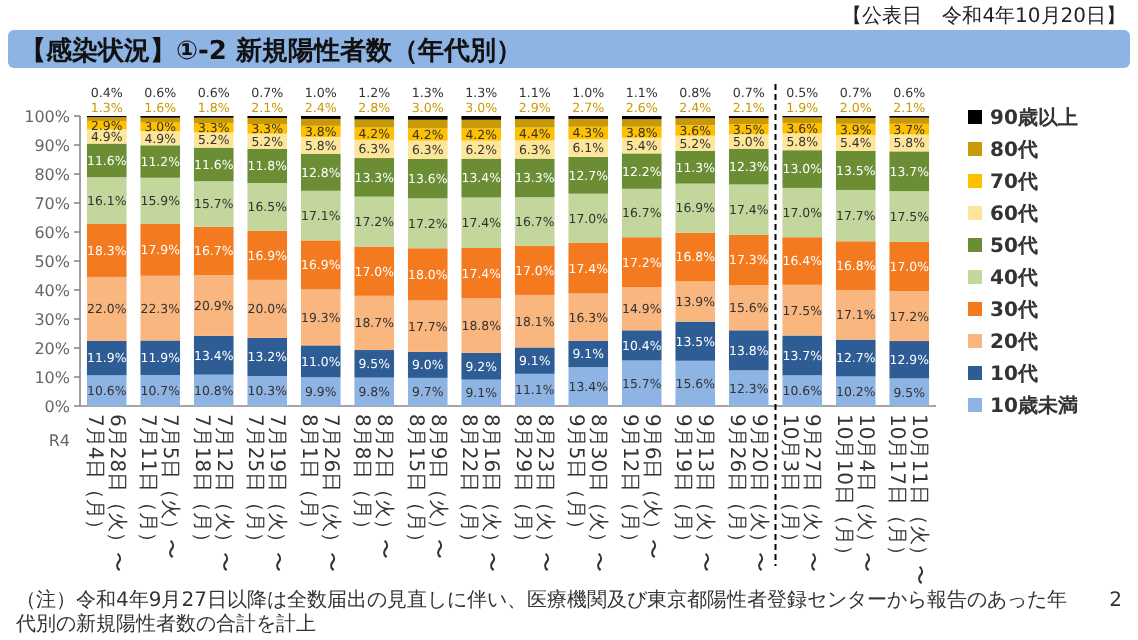 This screenshot has width=1138, height=640. Describe the element at coordinates (694, 493) in the screenshot. I see `x-tick-label: 9月13日（火）〜 9月19日（月）` at that location.